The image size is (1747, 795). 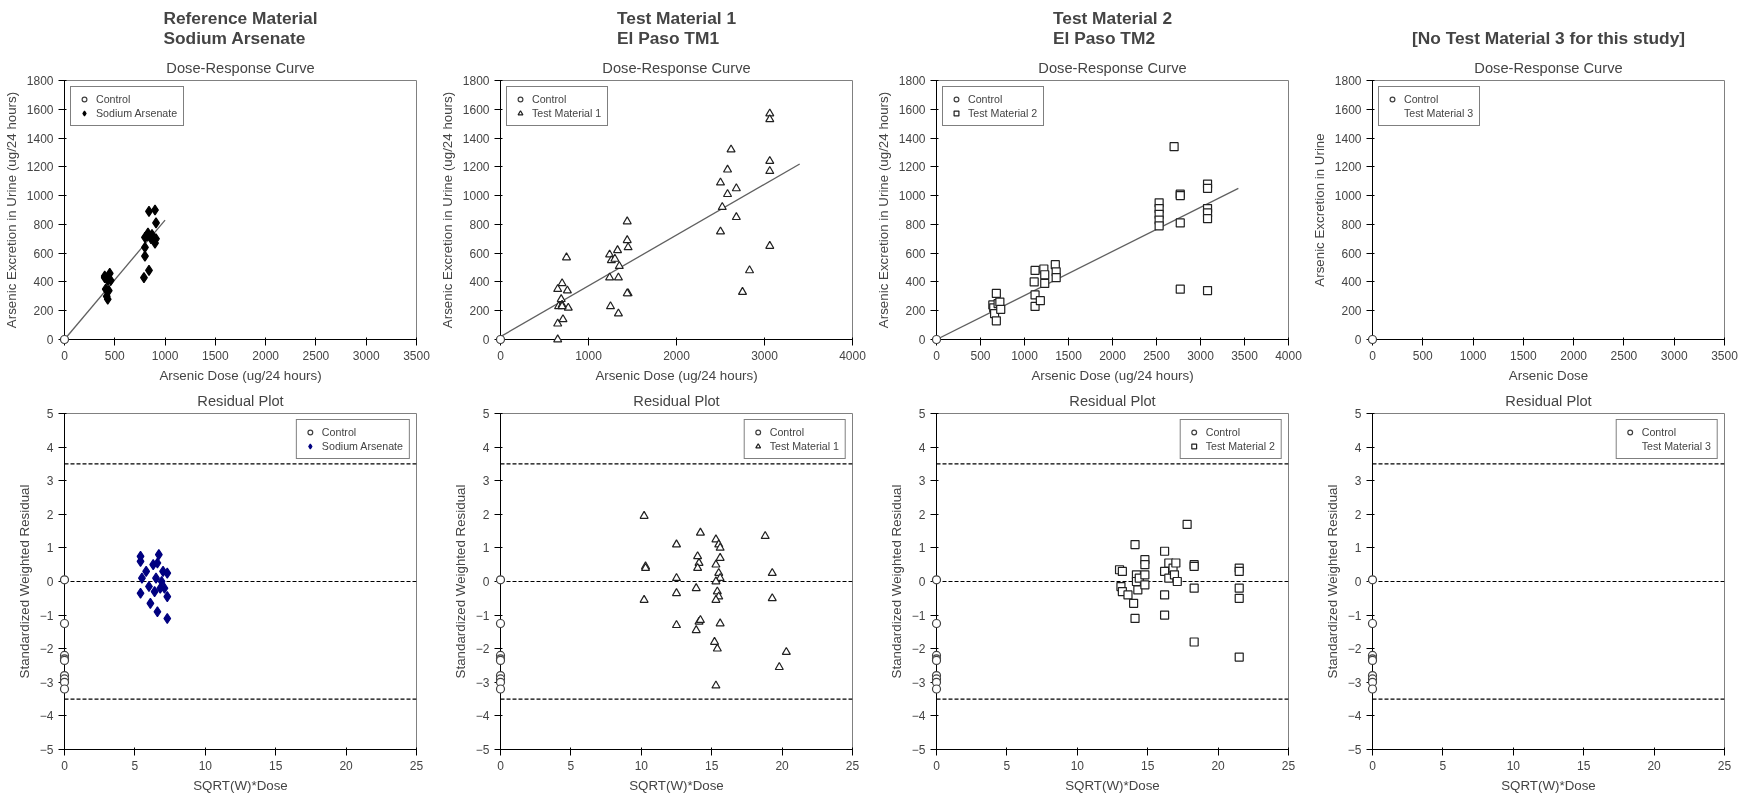 What do you see at coordinates (1348, 196) in the screenshot?
I see `y-tick-label: 1000` at bounding box center [1348, 196].